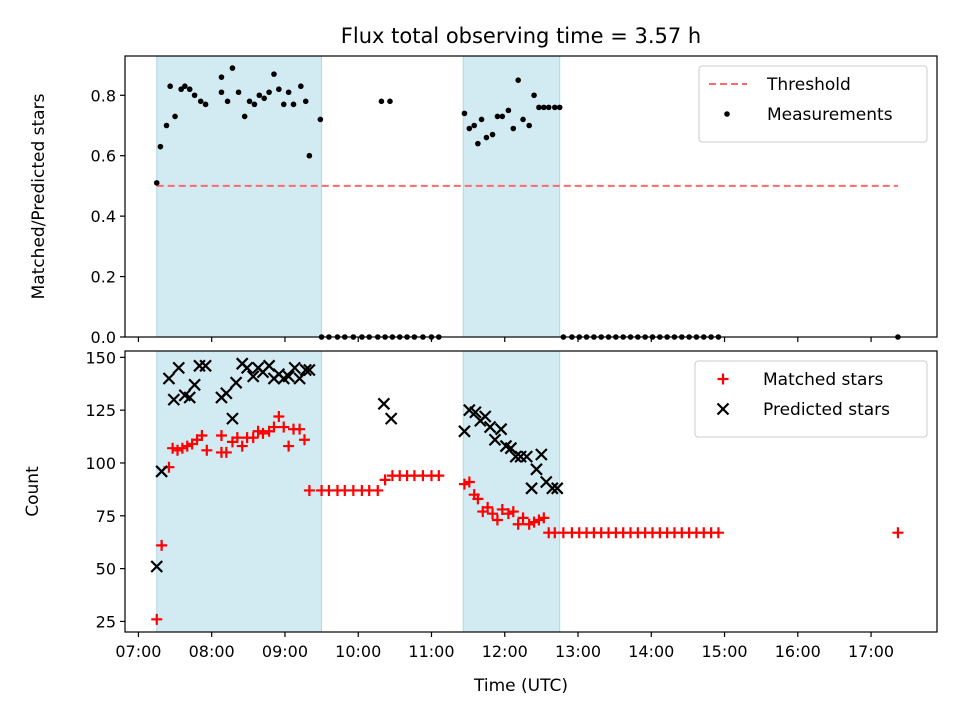 This screenshot has height=720, width=960. Describe the element at coordinates (103, 277) in the screenshot. I see `y-tick-label: 0.2` at that location.